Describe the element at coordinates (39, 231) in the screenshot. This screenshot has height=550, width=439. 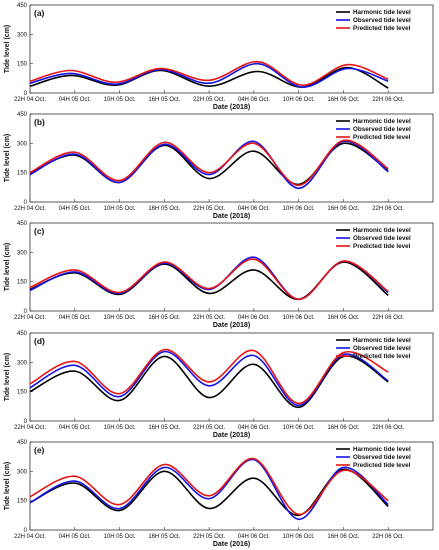
I see `panel-label: (c)` at that location.